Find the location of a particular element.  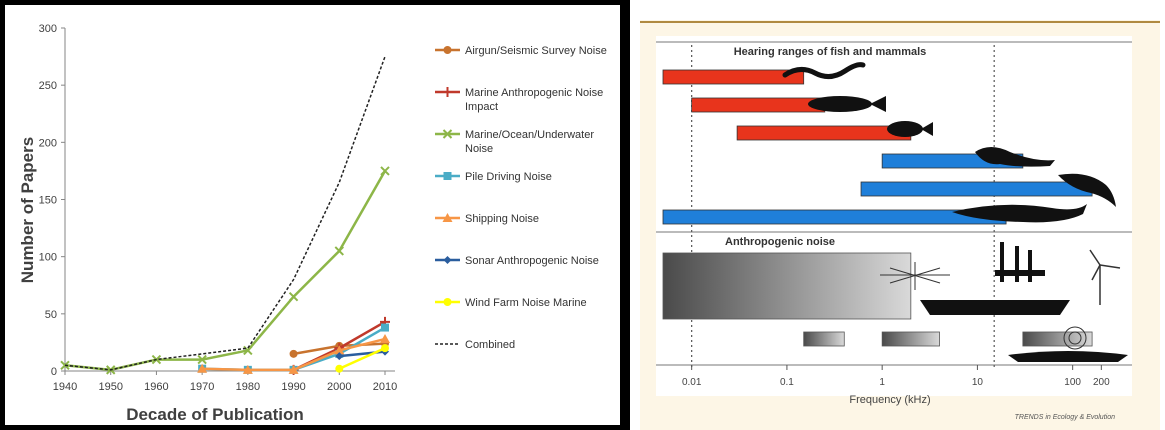

y-tick-label: 200 is located at coordinates (48, 143).